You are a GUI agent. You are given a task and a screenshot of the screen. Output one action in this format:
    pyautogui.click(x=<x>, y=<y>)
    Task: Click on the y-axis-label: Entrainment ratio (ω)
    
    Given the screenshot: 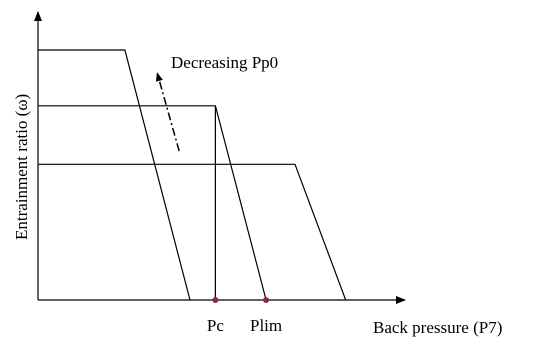 What is the action you would take?
    pyautogui.click(x=21, y=167)
    